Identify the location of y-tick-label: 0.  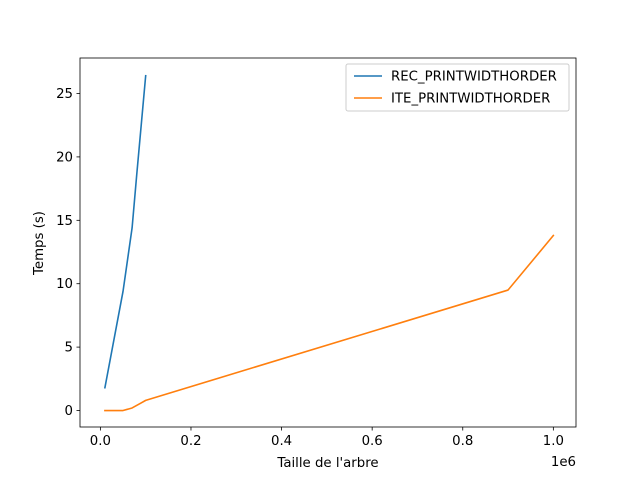
(69, 411).